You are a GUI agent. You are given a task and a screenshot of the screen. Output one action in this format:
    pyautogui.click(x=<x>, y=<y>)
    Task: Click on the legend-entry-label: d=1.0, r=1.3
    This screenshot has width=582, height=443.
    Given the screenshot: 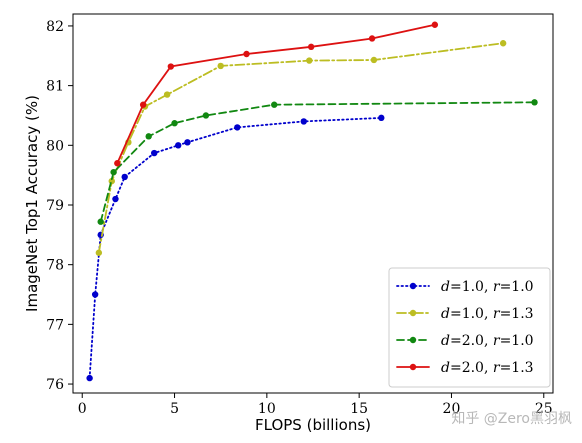 What is the action you would take?
    pyautogui.click(x=487, y=314)
    